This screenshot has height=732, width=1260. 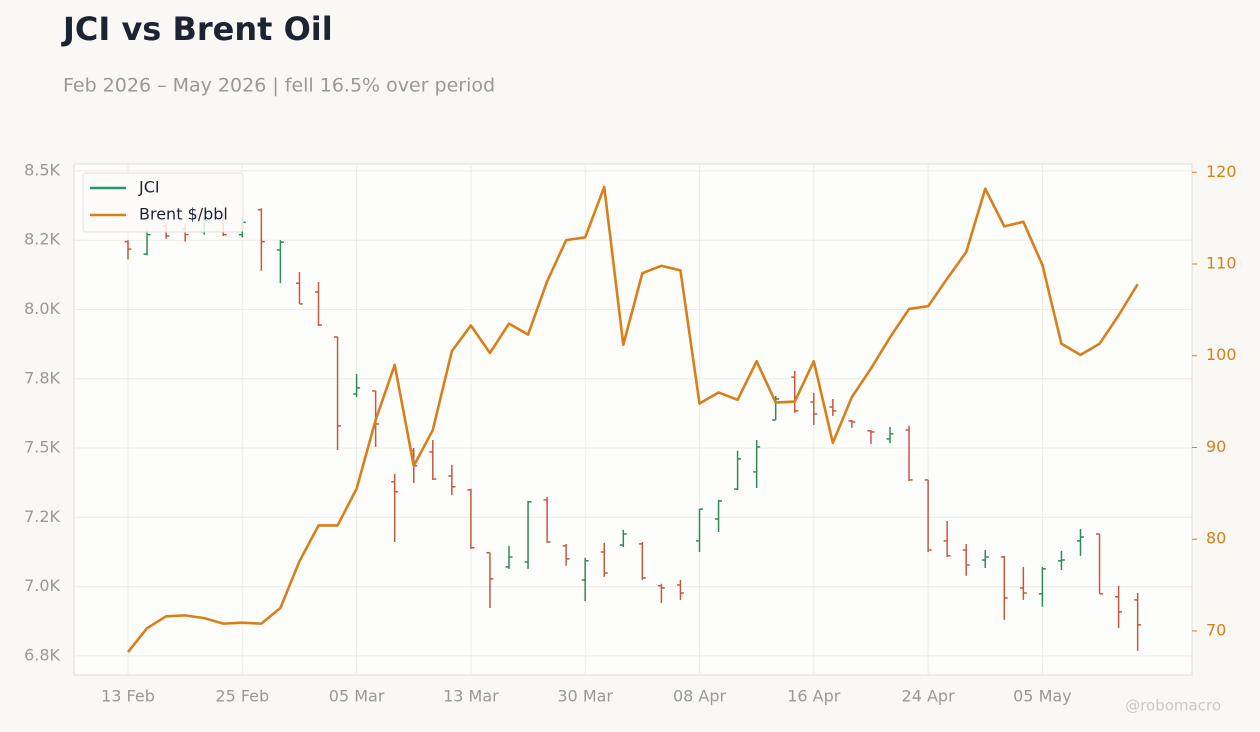 What do you see at coordinates (1221, 262) in the screenshot?
I see `y2-tick-label: 110` at bounding box center [1221, 262].